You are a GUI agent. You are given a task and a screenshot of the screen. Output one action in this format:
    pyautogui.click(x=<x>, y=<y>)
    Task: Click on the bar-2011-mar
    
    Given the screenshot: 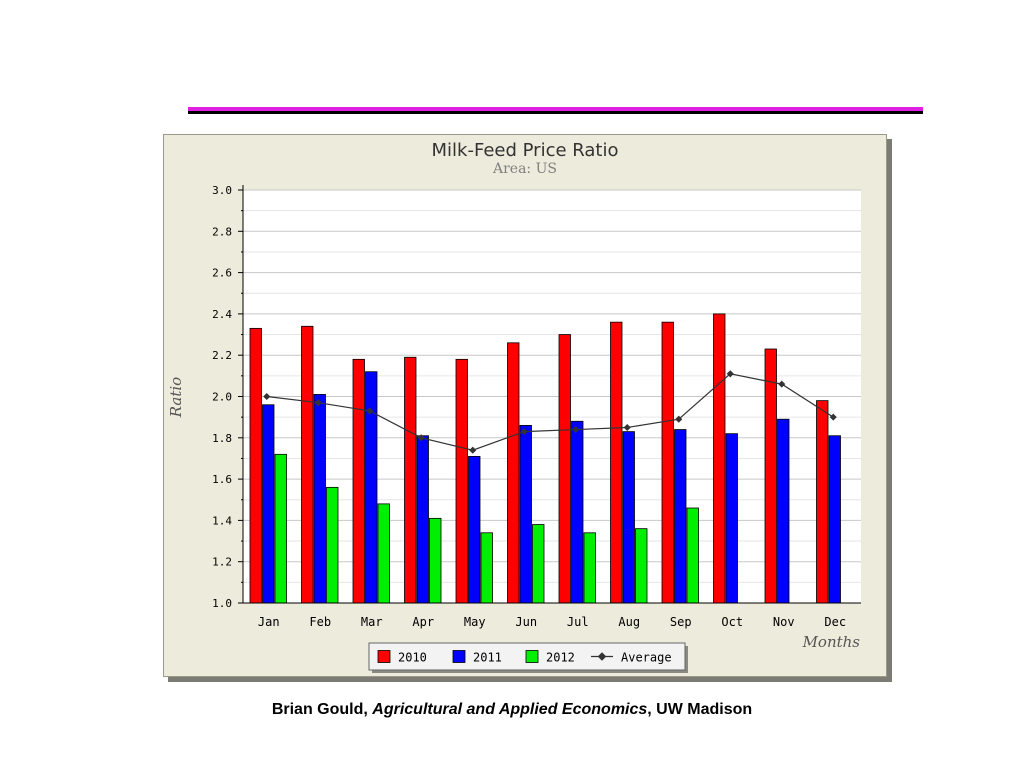 What is the action you would take?
    pyautogui.click(x=371, y=487)
    